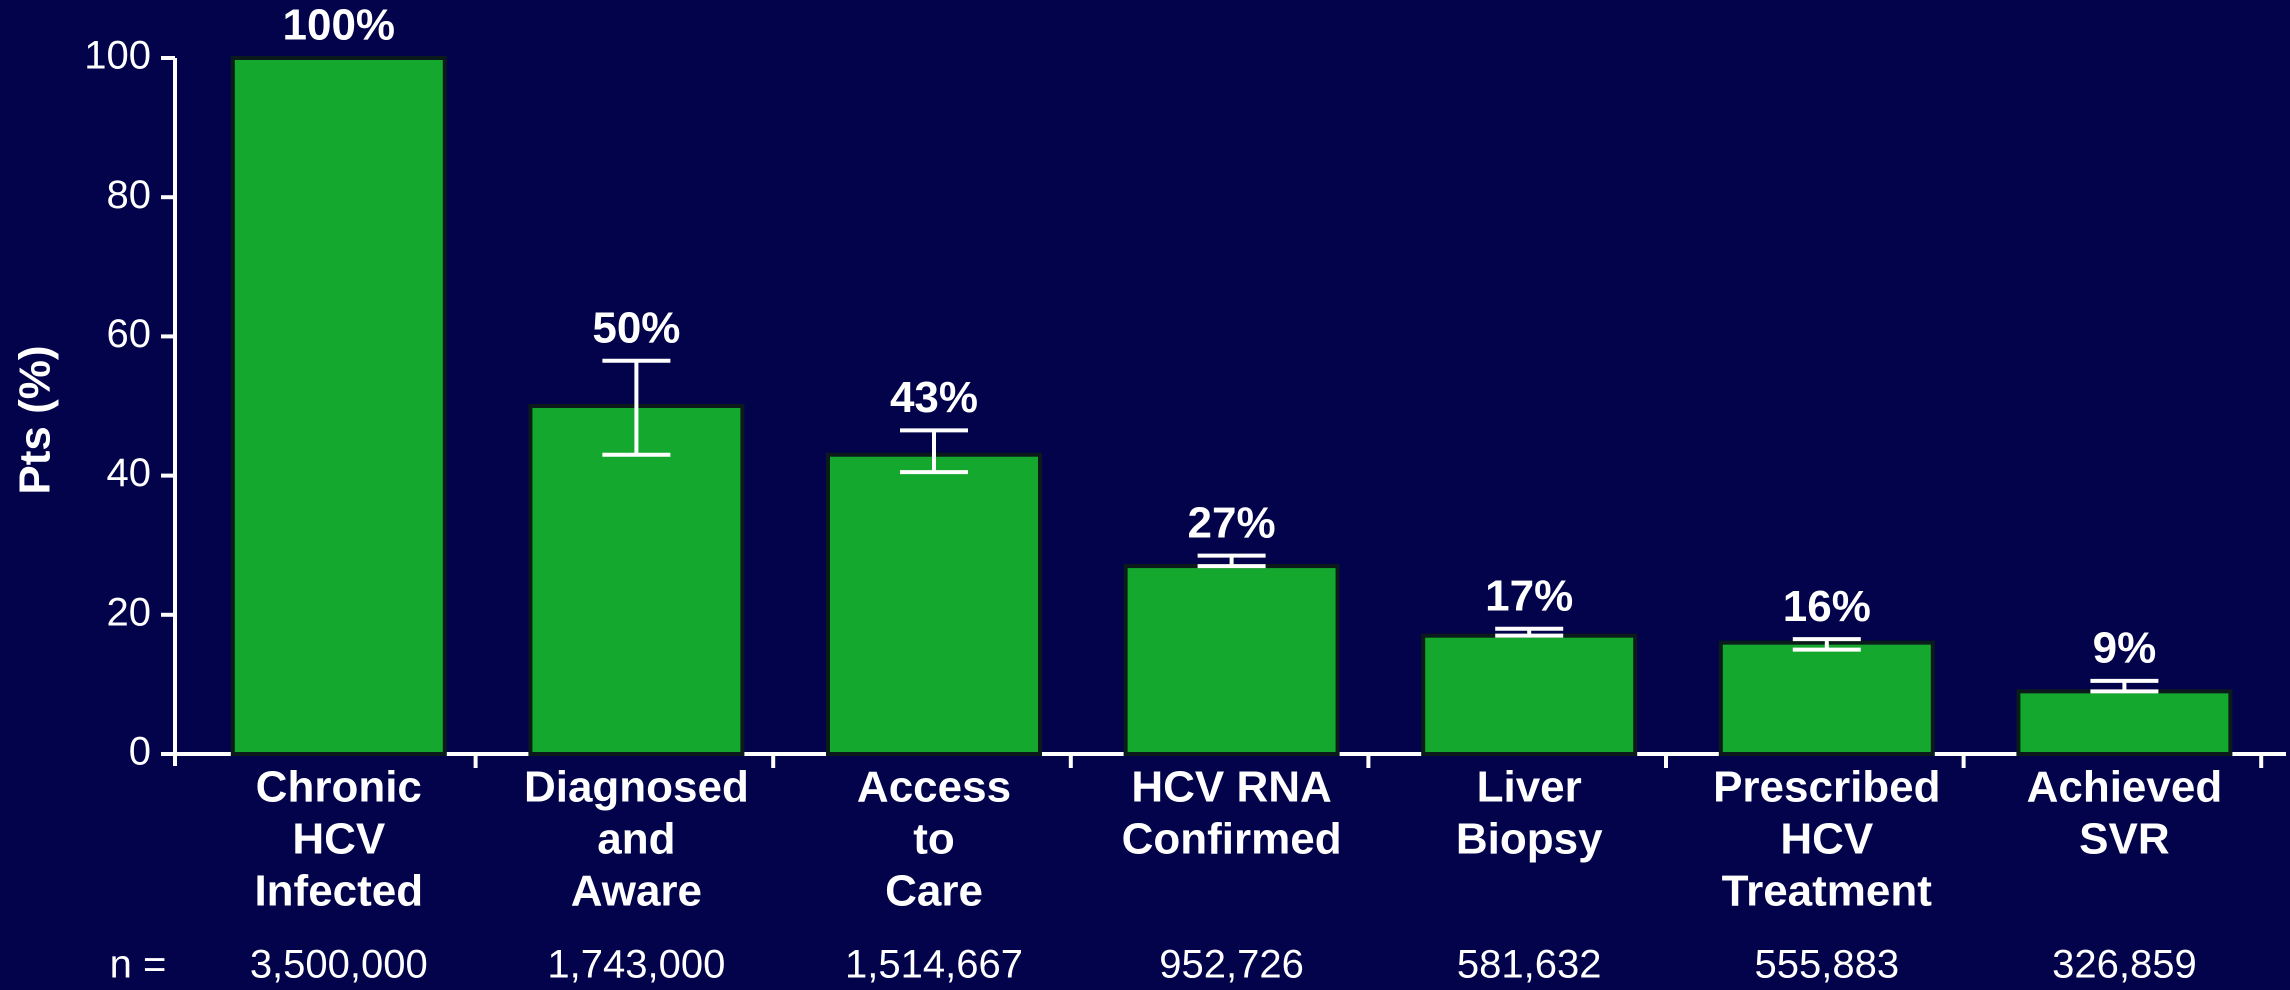 This screenshot has width=2290, height=990. Describe the element at coordinates (2124, 965) in the screenshot. I see `n-value: 326,859` at that location.